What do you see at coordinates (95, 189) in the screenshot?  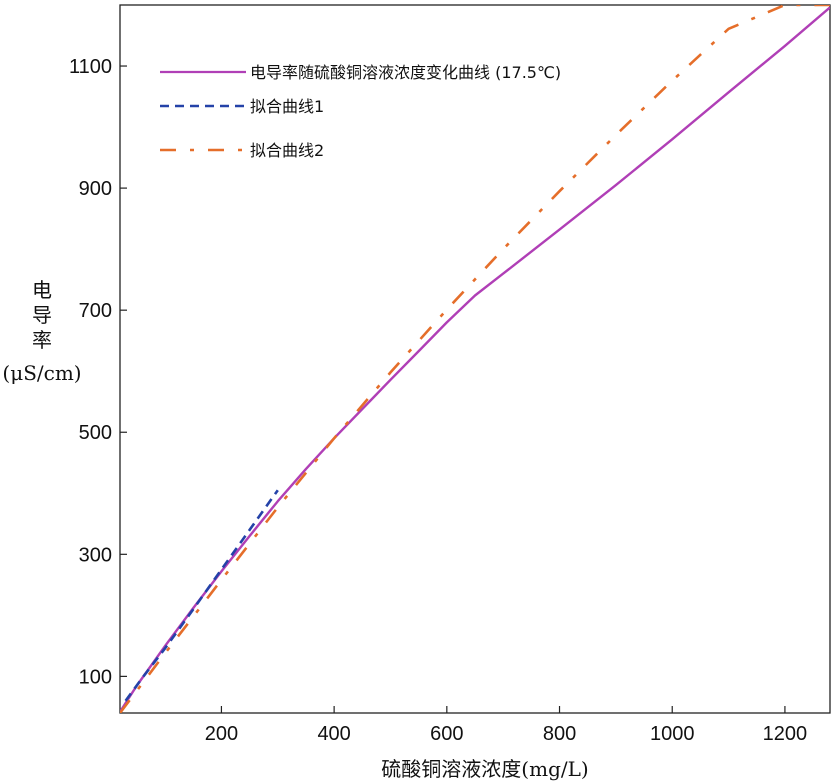 I see `y-tick-label-4: 900` at bounding box center [95, 189].